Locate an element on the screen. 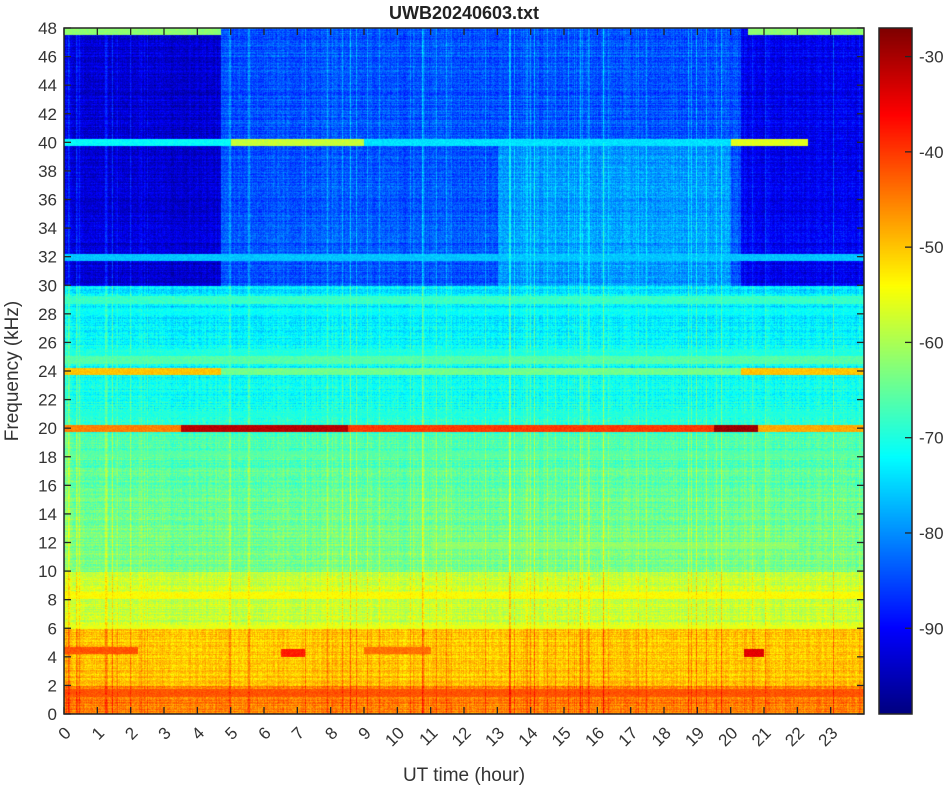 The width and height of the screenshot is (948, 786). y-tick-label: 4 is located at coordinates (52, 657).